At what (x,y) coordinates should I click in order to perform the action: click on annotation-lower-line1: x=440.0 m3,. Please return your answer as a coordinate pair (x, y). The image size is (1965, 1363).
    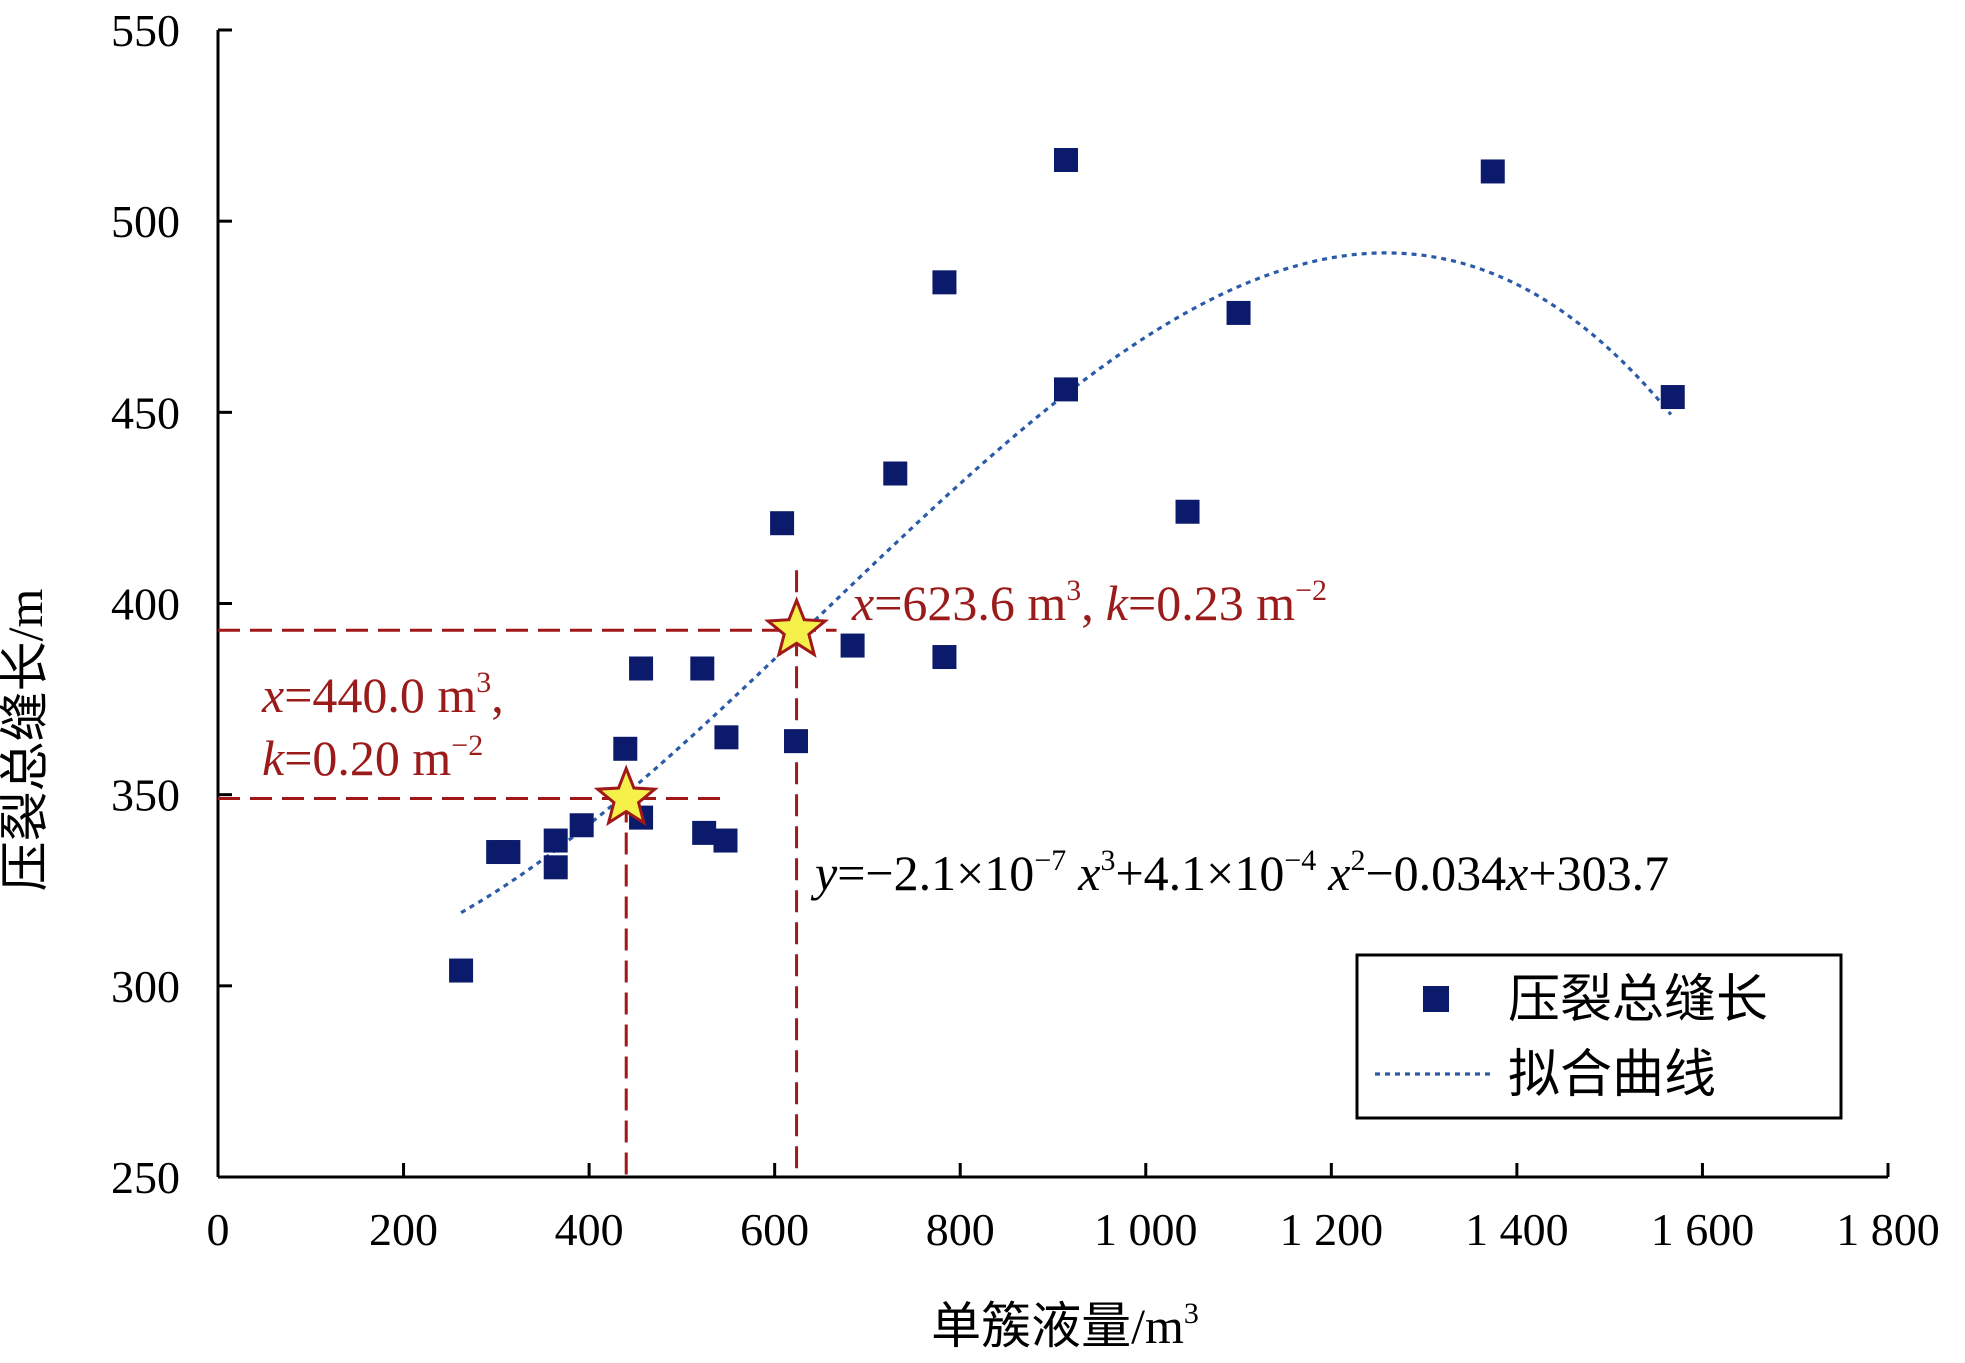
    Looking at the image, I should click on (382, 694).